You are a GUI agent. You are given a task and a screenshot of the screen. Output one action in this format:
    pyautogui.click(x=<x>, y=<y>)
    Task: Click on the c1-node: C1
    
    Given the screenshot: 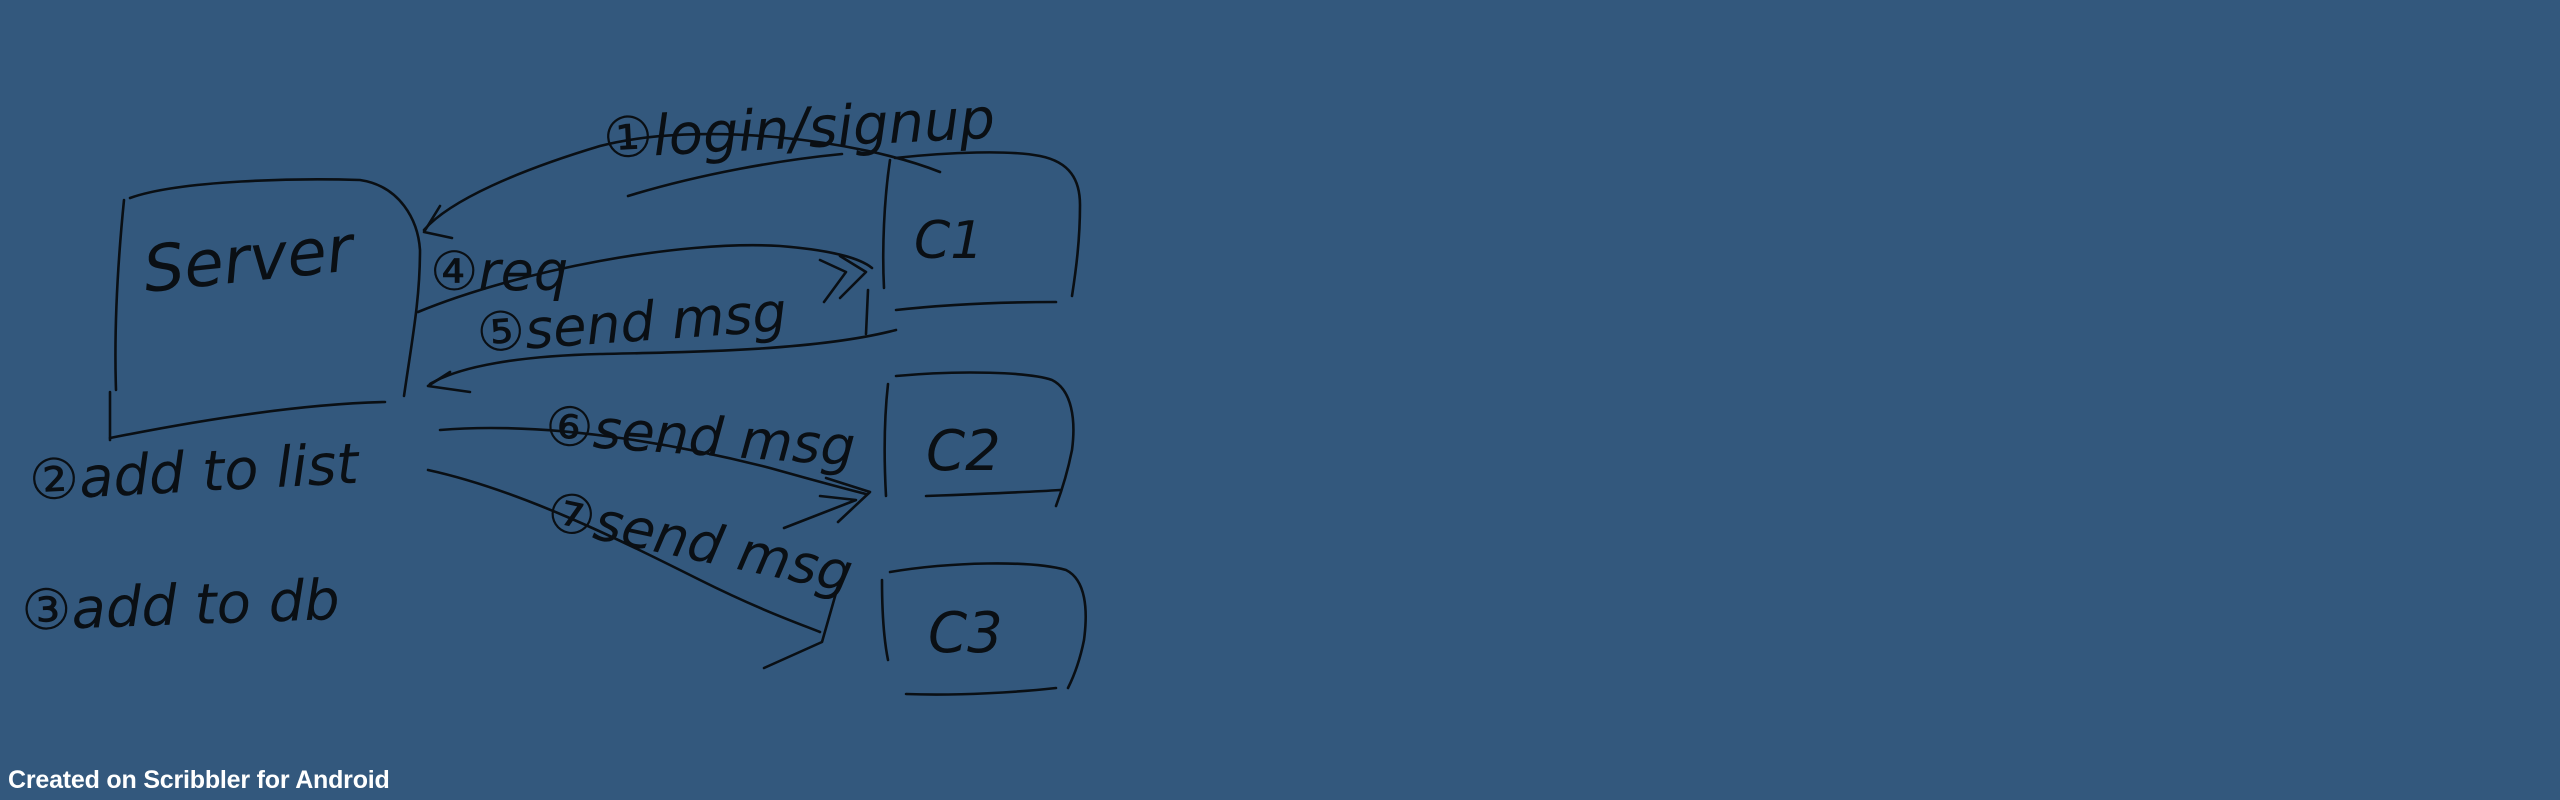 What is the action you would take?
    pyautogui.click(x=981, y=231)
    